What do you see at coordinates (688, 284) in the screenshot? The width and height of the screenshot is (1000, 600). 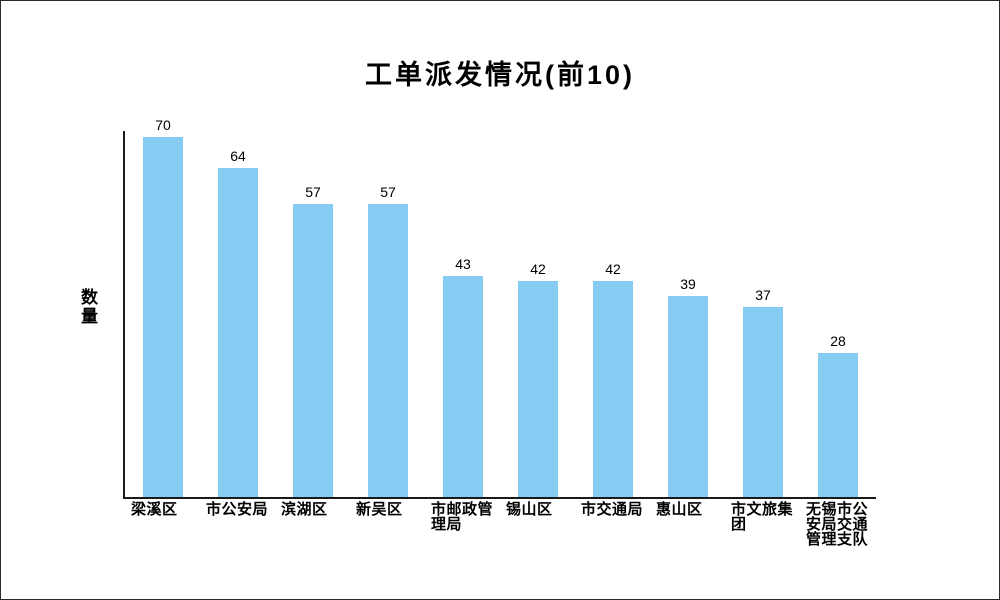 I see `bar-value-label: 39` at bounding box center [688, 284].